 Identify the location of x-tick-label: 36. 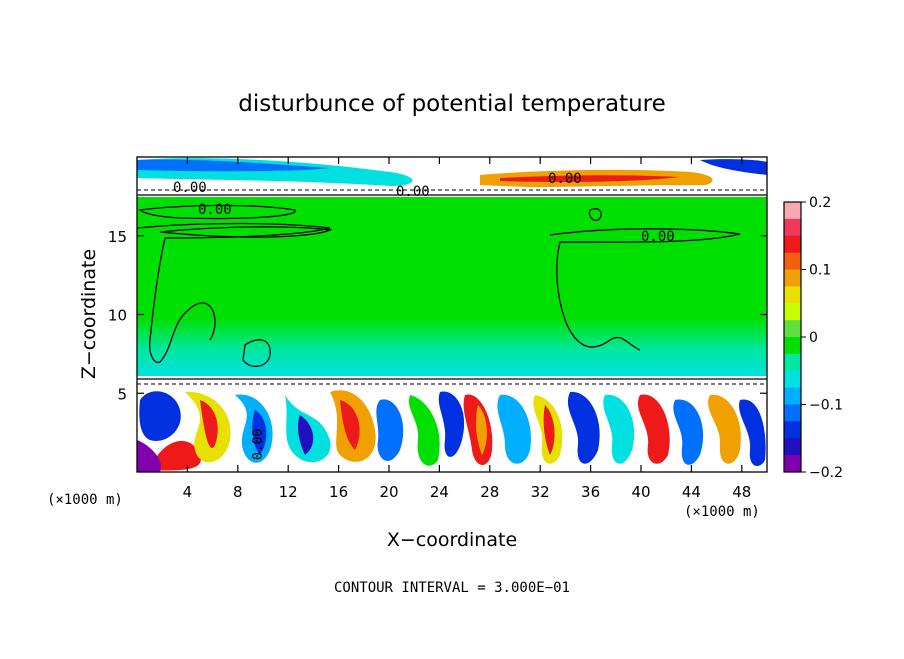
(590, 492).